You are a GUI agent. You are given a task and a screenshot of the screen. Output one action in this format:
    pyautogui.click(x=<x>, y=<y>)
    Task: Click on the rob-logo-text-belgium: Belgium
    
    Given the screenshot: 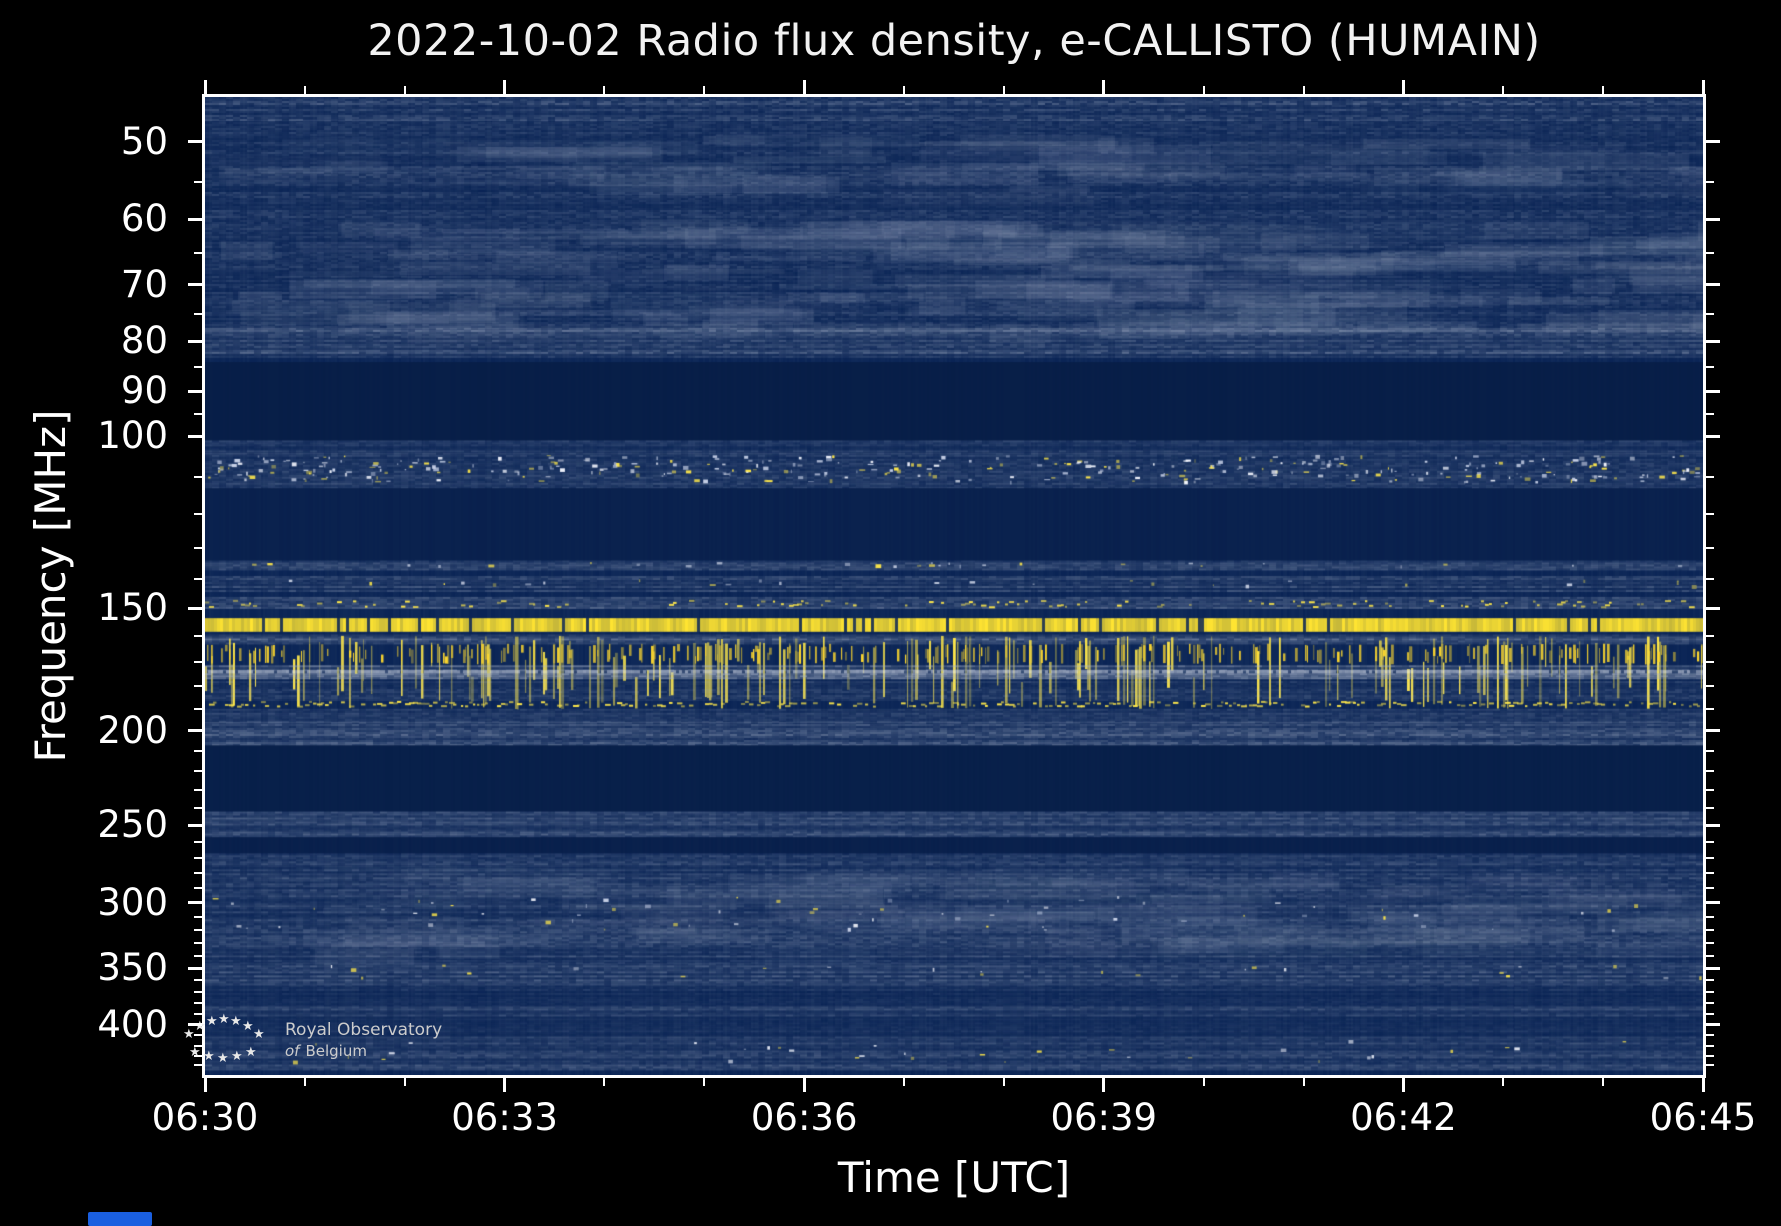 What is the action you would take?
    pyautogui.click(x=336, y=1051)
    